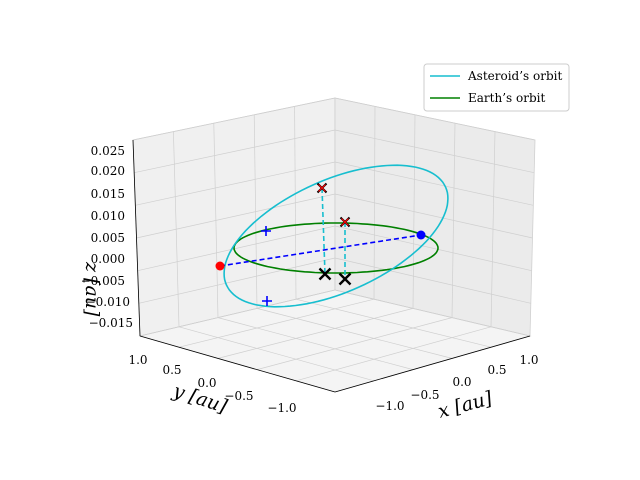 The height and width of the screenshot is (480, 640). I want to click on series-earth-orbit, so click(336, 248).